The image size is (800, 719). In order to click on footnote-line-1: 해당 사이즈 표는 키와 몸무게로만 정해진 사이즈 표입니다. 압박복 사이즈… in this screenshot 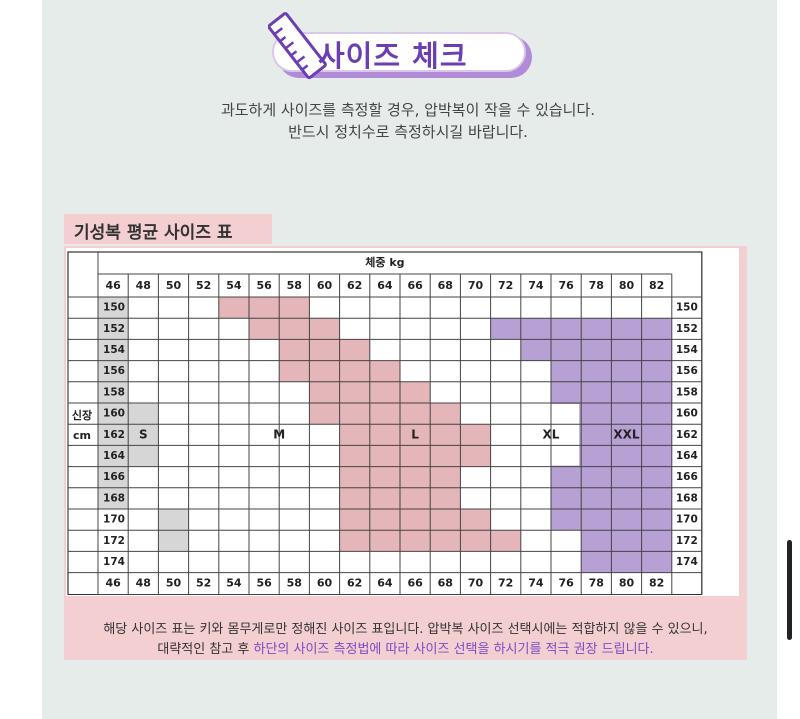, I will do `click(405, 629)`.